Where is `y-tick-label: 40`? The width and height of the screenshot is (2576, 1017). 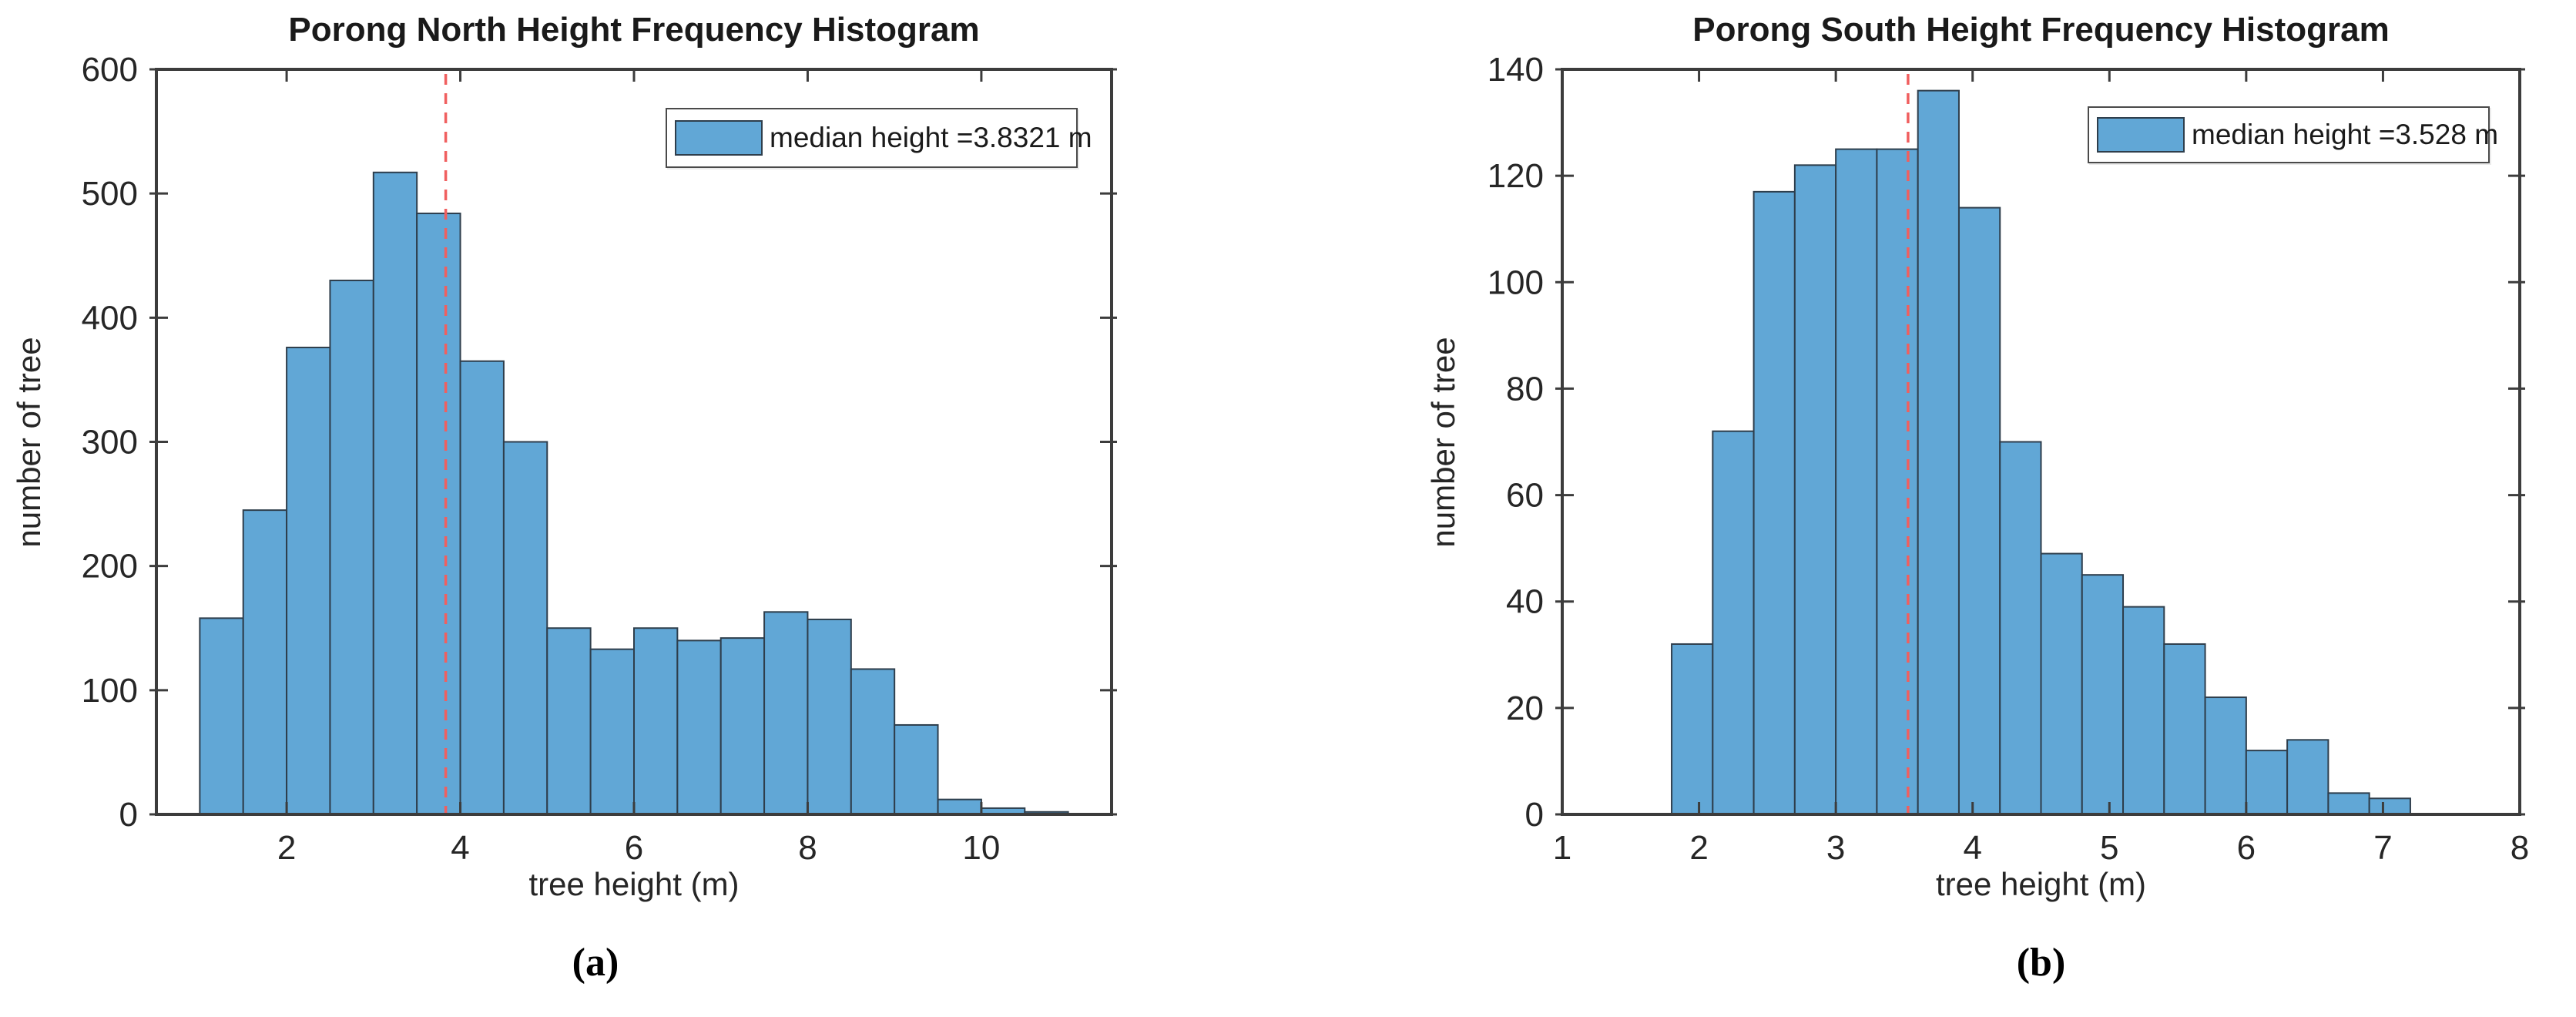
y-tick-label: 40 is located at coordinates (1525, 602).